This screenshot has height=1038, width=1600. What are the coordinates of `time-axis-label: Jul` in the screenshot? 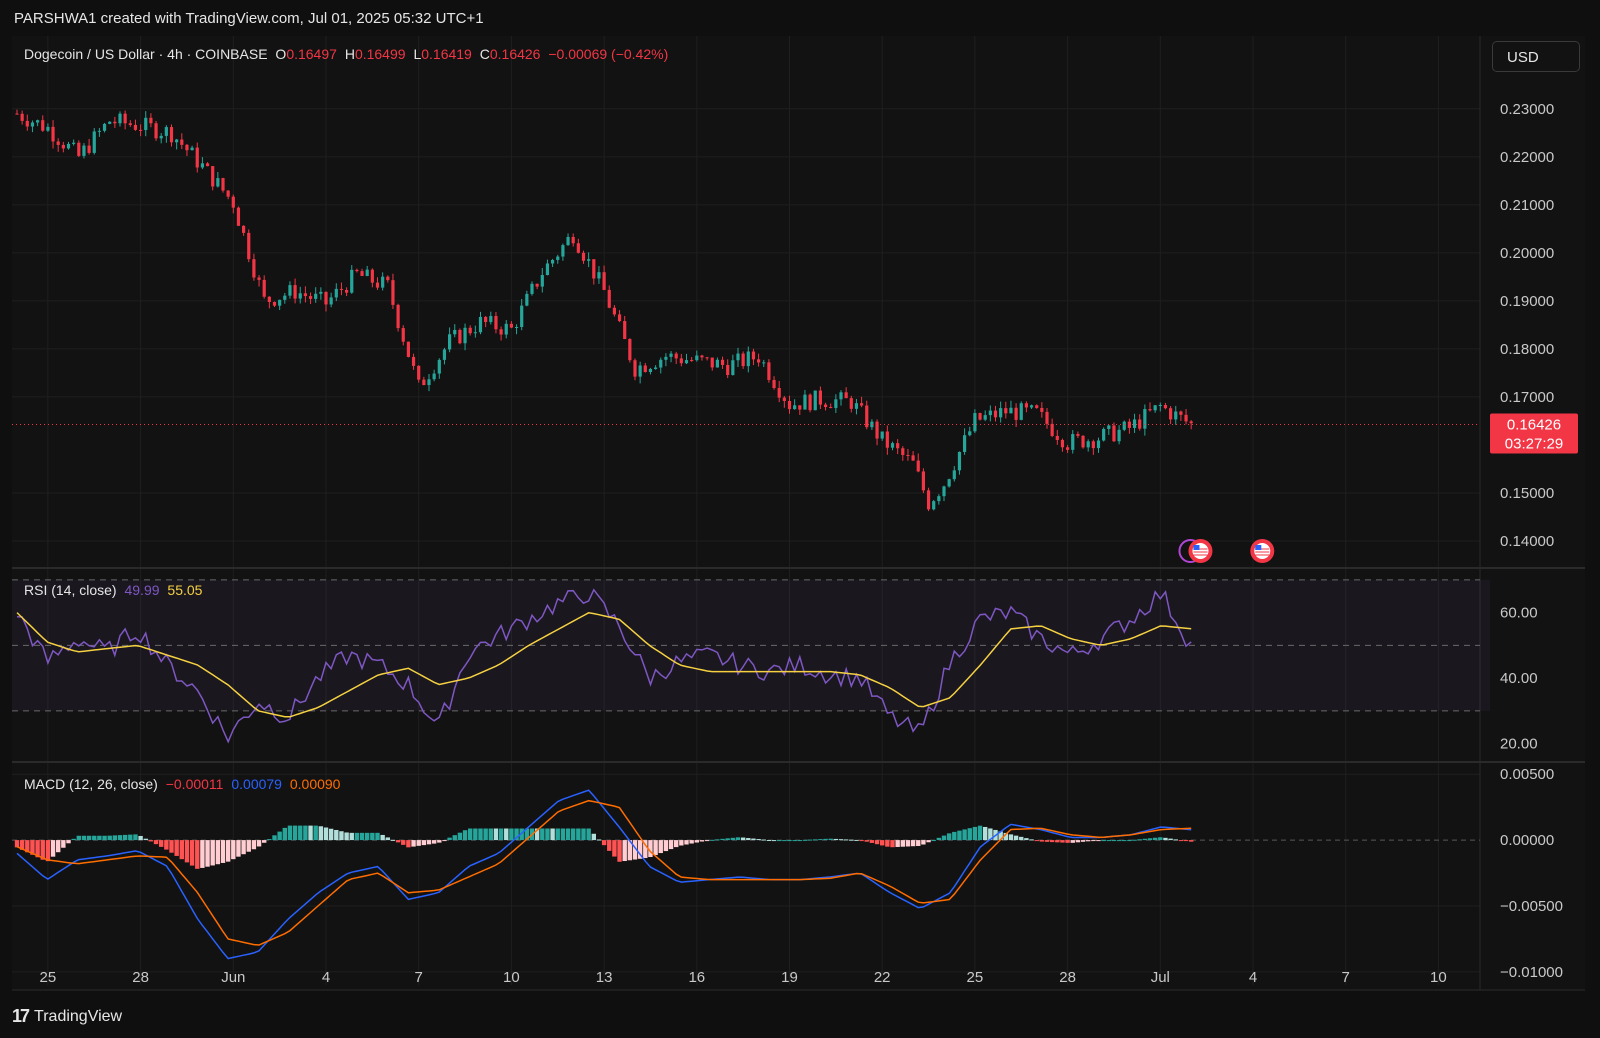 It's located at (1160, 977).